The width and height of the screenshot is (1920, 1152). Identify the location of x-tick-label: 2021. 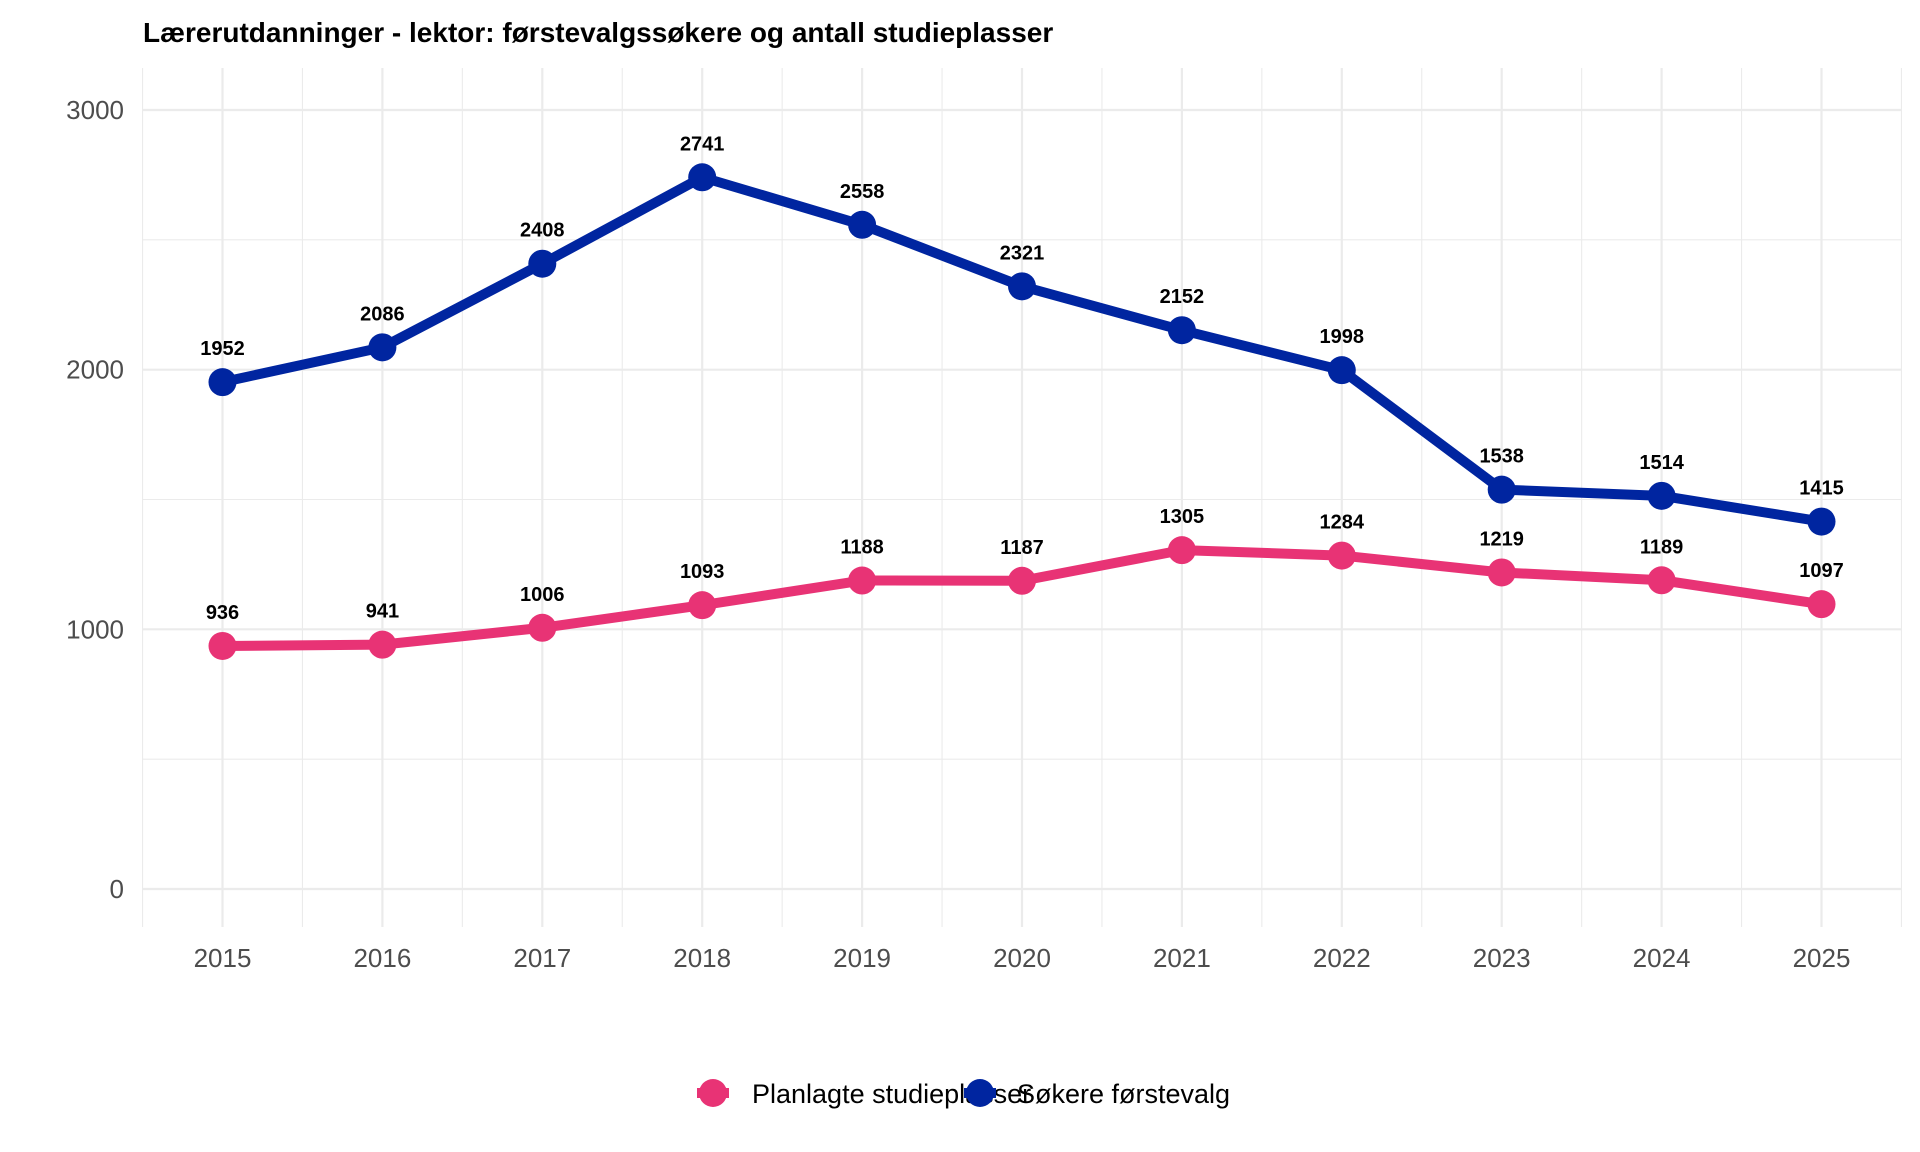
(1182, 958).